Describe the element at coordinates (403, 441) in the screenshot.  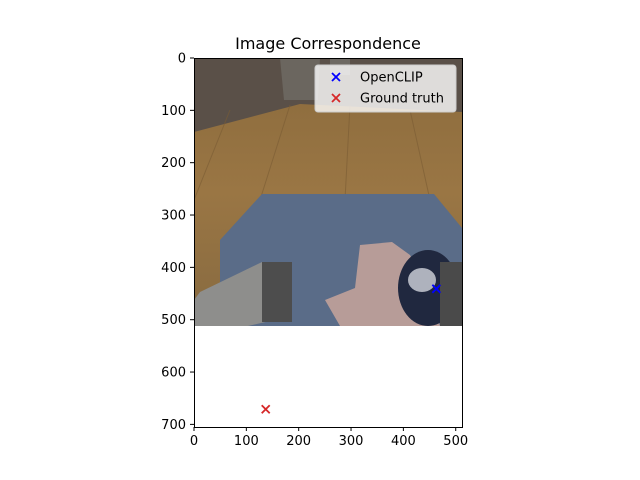
I see `x-tick-label: 400` at that location.